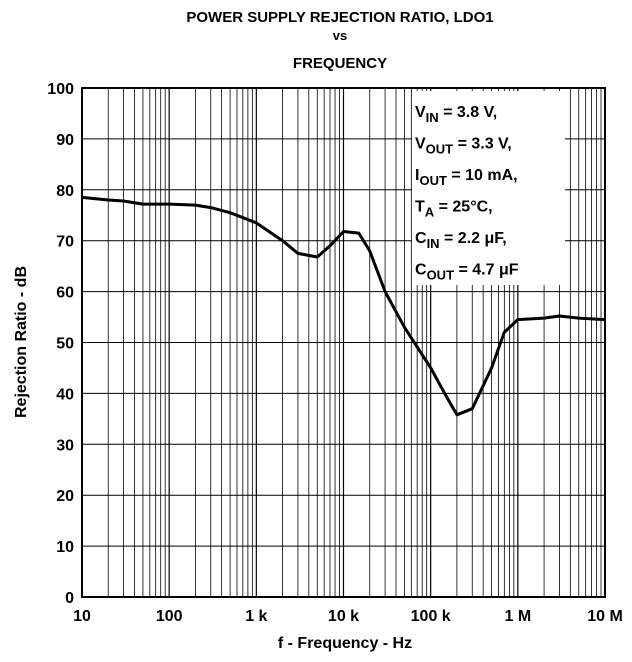 The width and height of the screenshot is (632, 662). I want to click on x-tick-label: 10 M, so click(605, 616).